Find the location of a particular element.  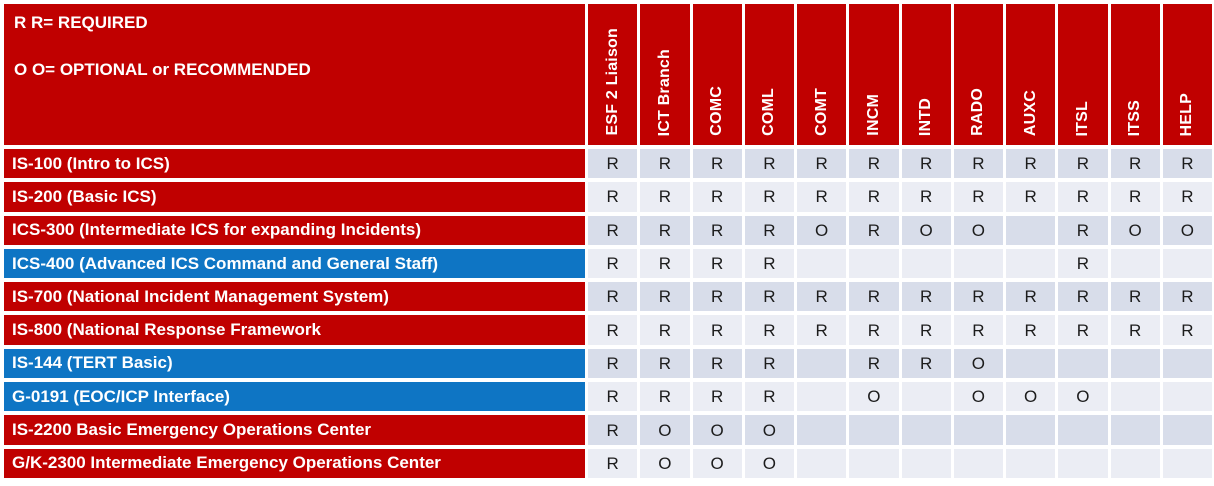

column-header-label: COML is located at coordinates (769, 112).